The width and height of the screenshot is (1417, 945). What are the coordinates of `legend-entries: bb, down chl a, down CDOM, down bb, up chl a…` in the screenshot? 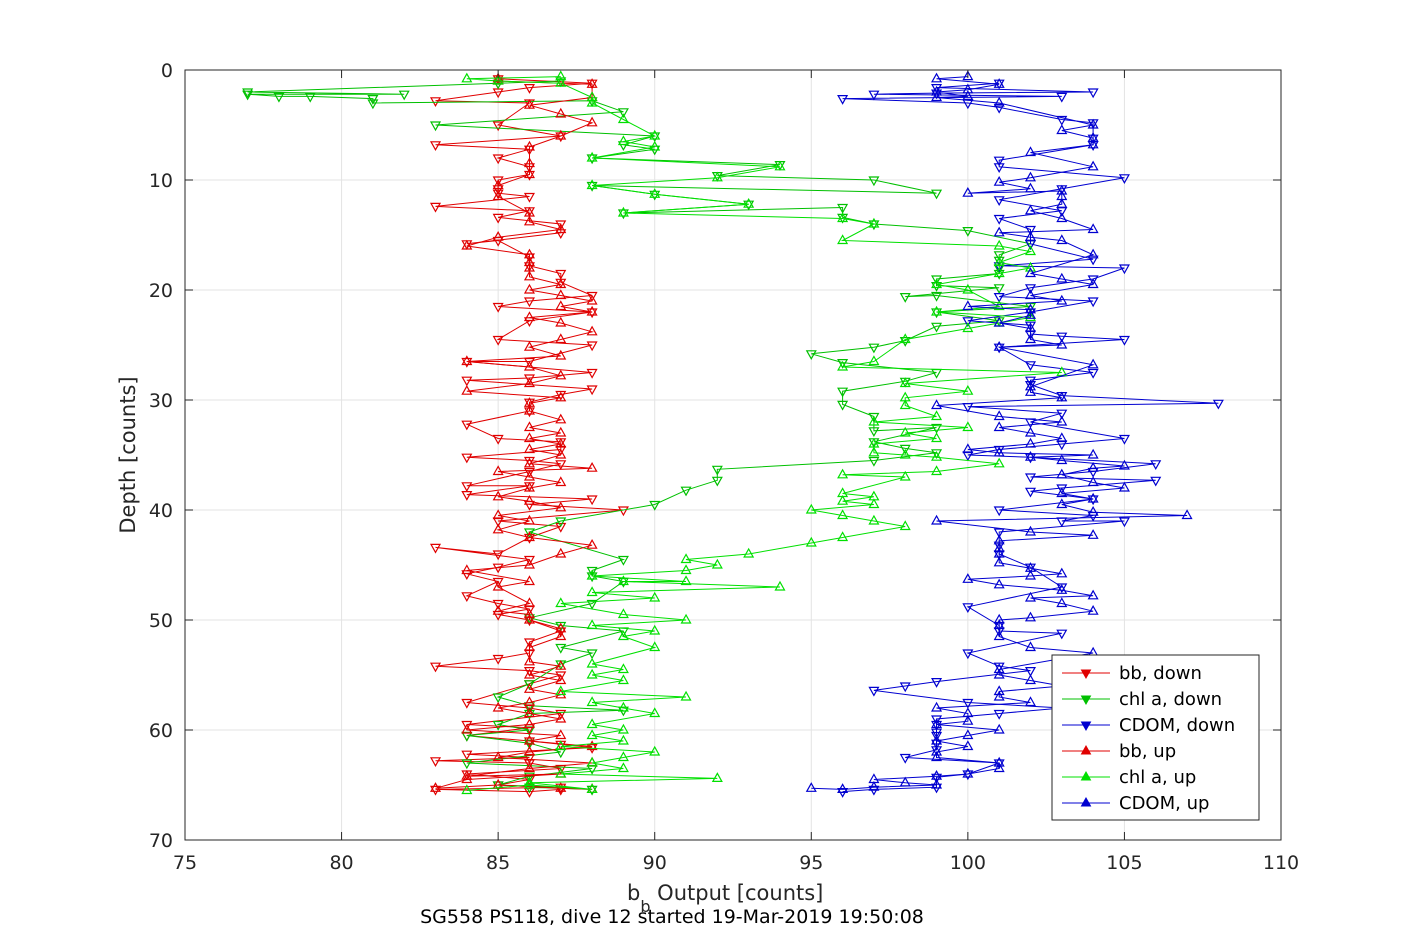 It's located at (1148, 738).